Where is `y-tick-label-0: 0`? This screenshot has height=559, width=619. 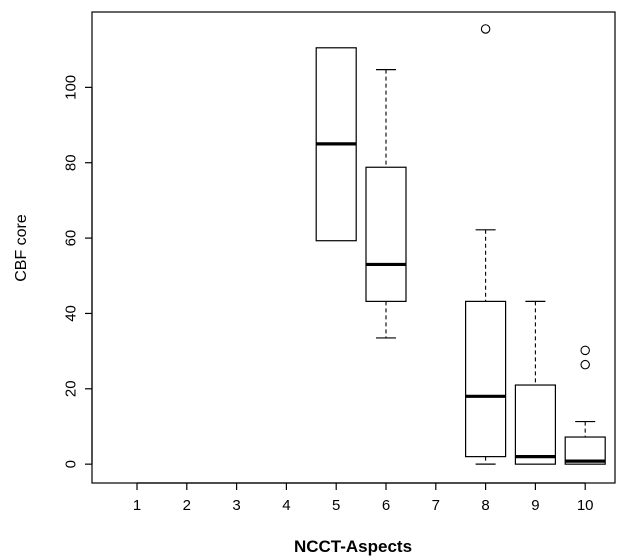 y-tick-label-0: 0 is located at coordinates (70, 464).